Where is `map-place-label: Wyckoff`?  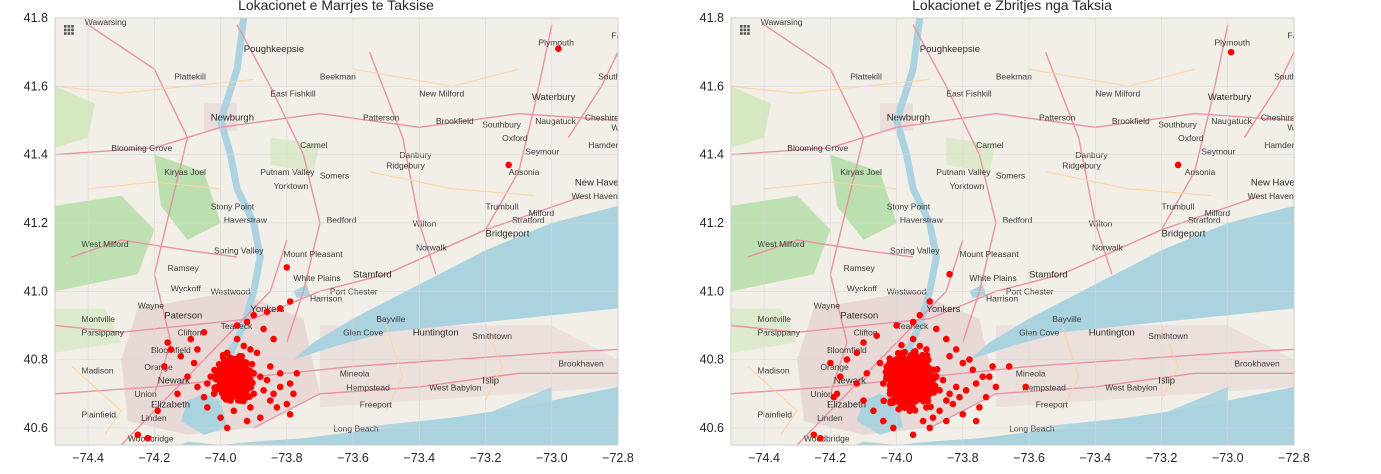 map-place-label: Wyckoff is located at coordinates (862, 288).